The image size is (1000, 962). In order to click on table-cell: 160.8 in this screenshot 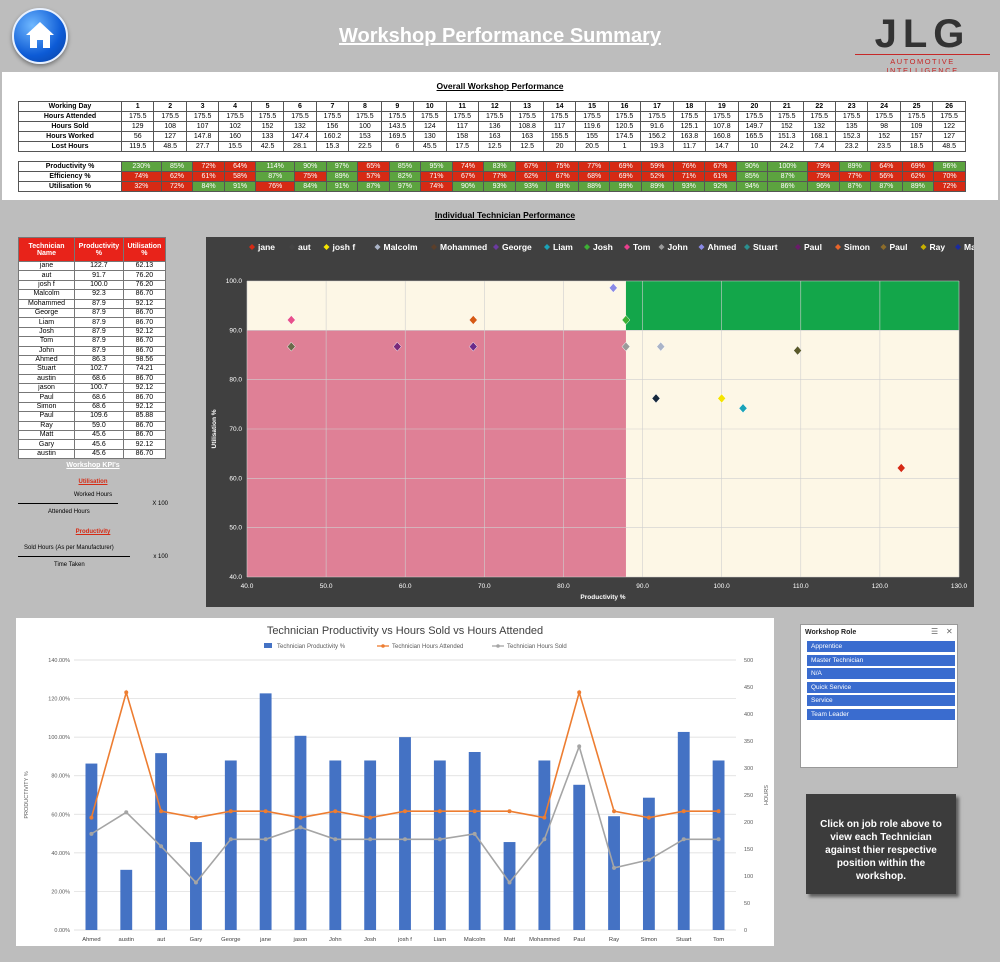, I will do `click(722, 136)`.